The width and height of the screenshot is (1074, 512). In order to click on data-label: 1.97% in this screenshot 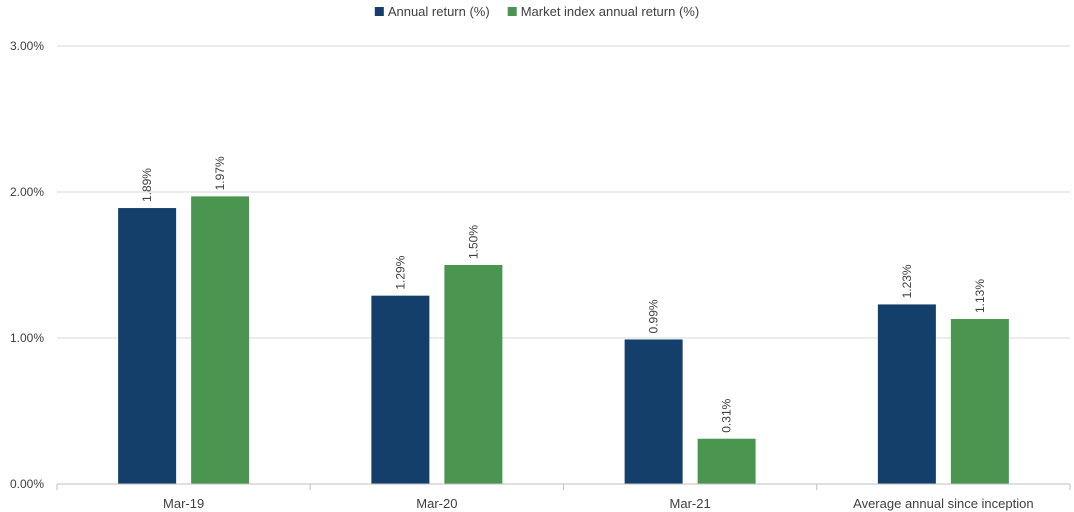, I will do `click(220, 173)`.